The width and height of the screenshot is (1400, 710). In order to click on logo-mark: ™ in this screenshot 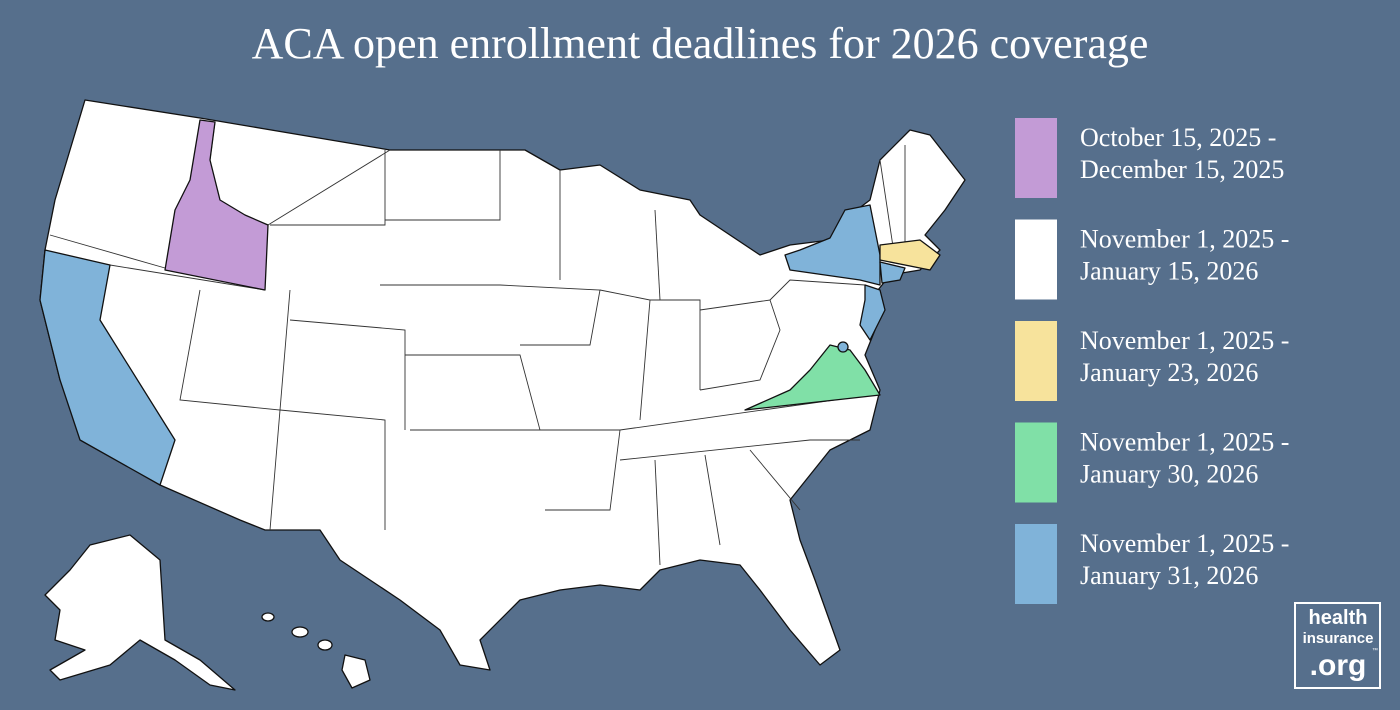, I will do `click(1375, 650)`.